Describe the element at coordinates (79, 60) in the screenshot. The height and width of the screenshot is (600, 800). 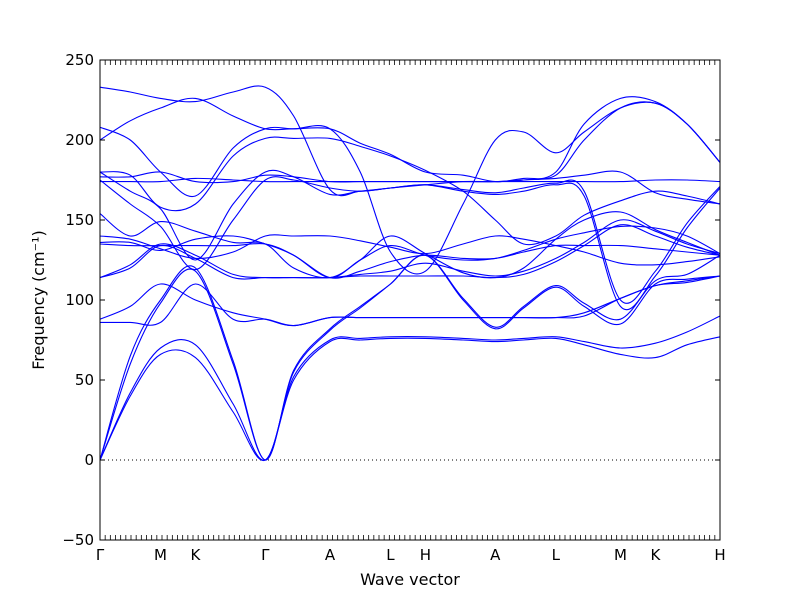
I see `y-tick-label: 250` at that location.